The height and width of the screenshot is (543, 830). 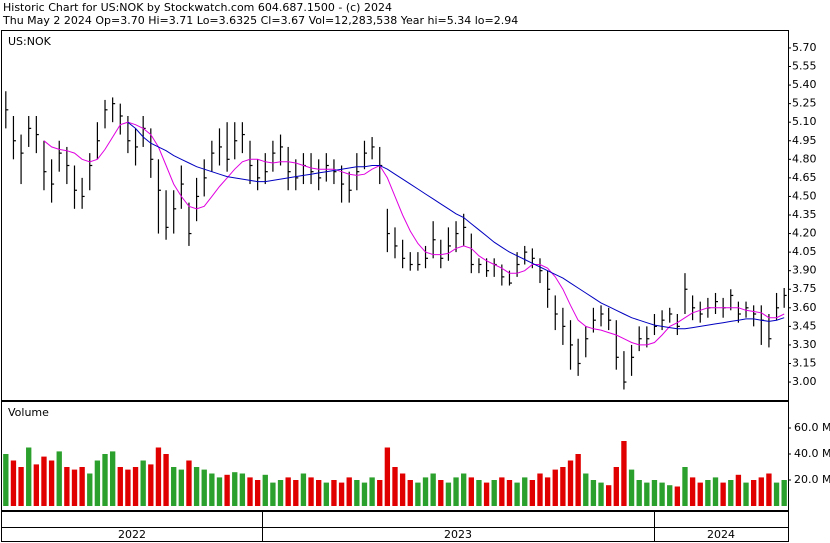 What do you see at coordinates (804, 121) in the screenshot?
I see `y-tick-label: 5.10` at bounding box center [804, 121].